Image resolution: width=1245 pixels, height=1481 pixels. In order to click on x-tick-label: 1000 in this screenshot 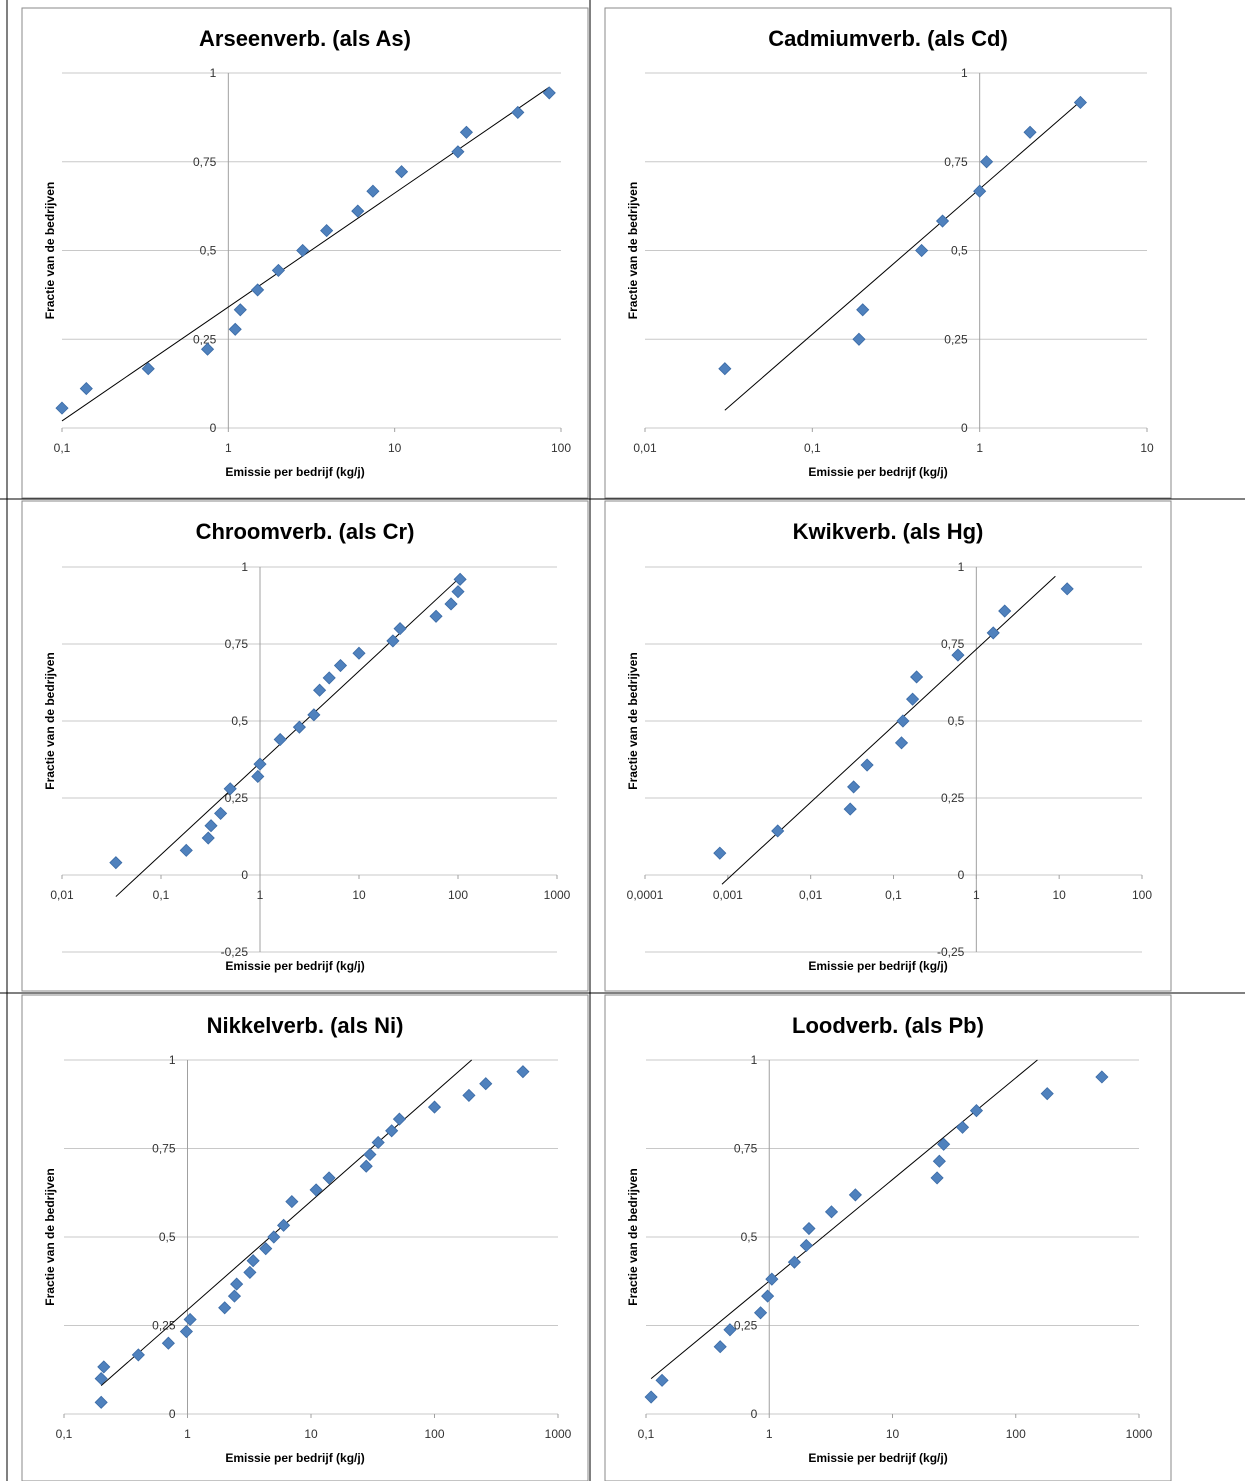, I will do `click(558, 1434)`.